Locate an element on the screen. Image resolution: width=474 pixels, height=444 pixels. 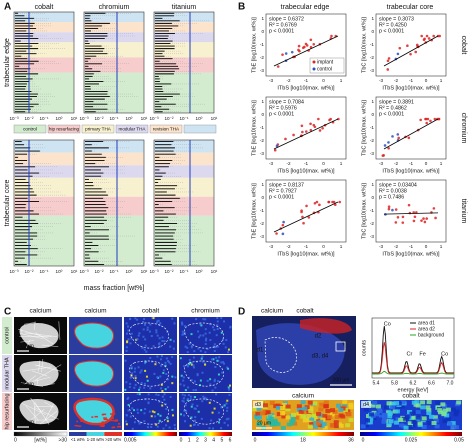
colorbar-label: 36 is located at coordinates (351, 440).